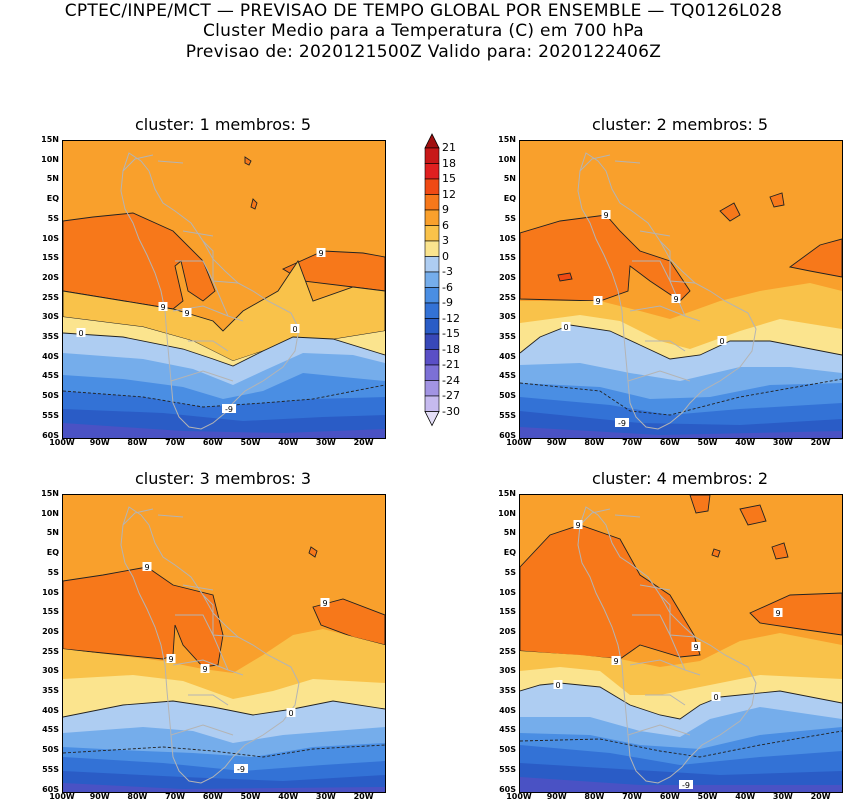 This screenshot has width=847, height=803. Describe the element at coordinates (680, 478) in the screenshot. I see `panel-4-title: cluster: 4 membros: 2` at that location.